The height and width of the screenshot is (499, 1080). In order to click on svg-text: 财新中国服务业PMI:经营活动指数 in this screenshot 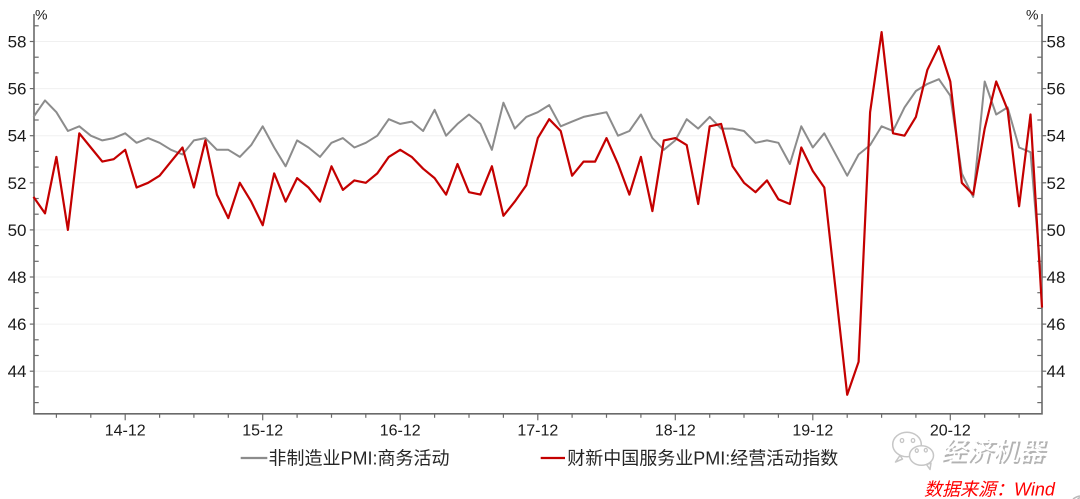, I will do `click(702, 459)`.